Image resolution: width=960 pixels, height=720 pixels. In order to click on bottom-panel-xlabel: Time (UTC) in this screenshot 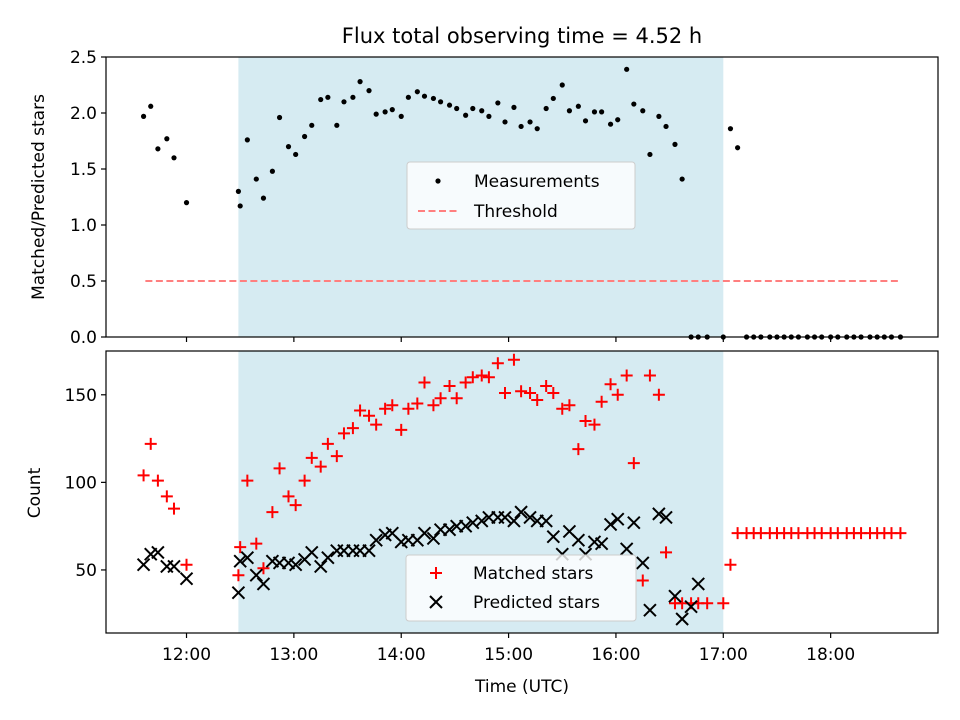, I will do `click(521, 687)`.